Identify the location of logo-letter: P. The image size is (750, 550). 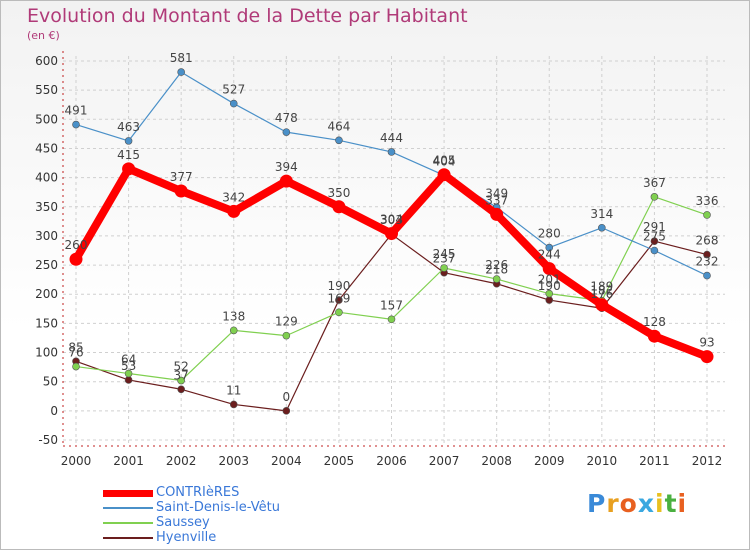
(597, 503).